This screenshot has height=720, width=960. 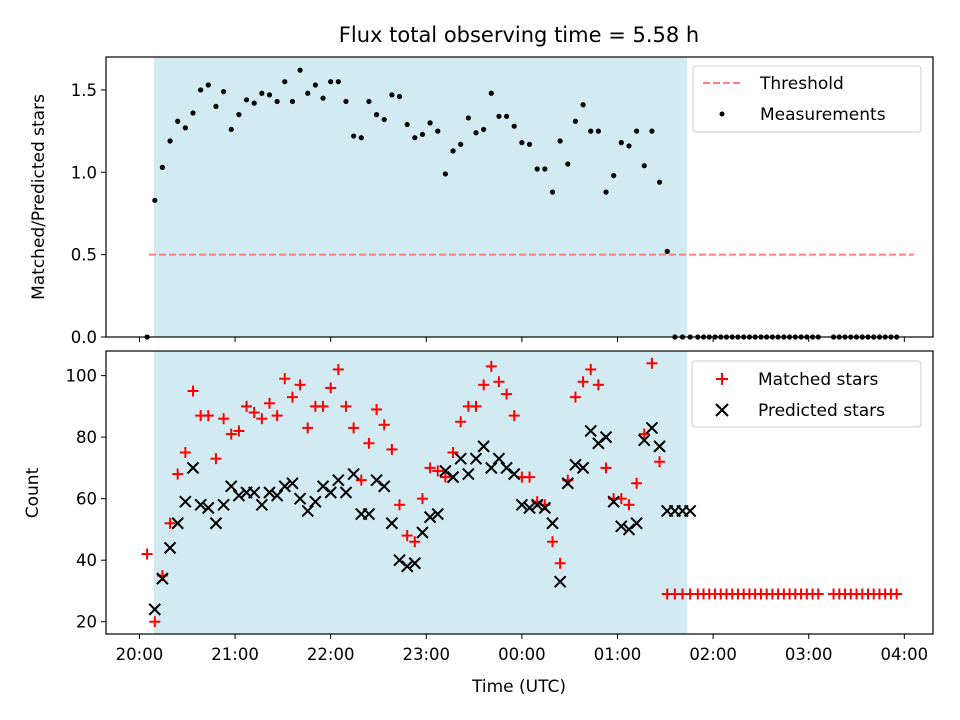 What do you see at coordinates (806, 394) in the screenshot?
I see `count-legend: Matched stars Predicted stars` at bounding box center [806, 394].